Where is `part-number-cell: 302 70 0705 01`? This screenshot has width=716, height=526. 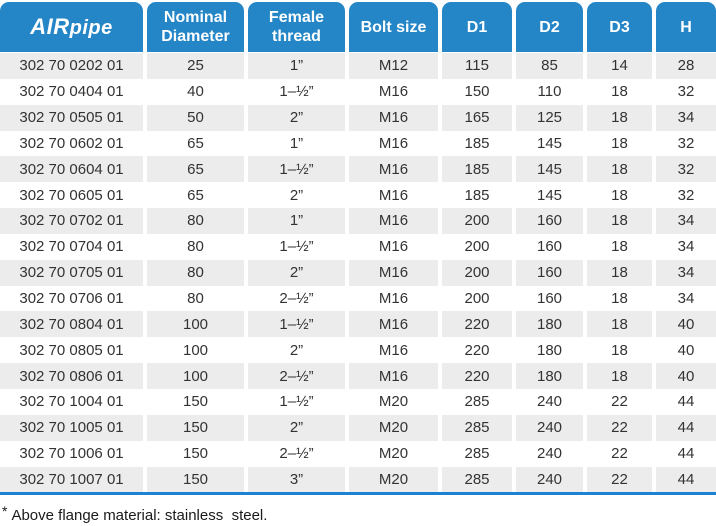
part-number-cell: 302 70 0705 01 is located at coordinates (71, 272).